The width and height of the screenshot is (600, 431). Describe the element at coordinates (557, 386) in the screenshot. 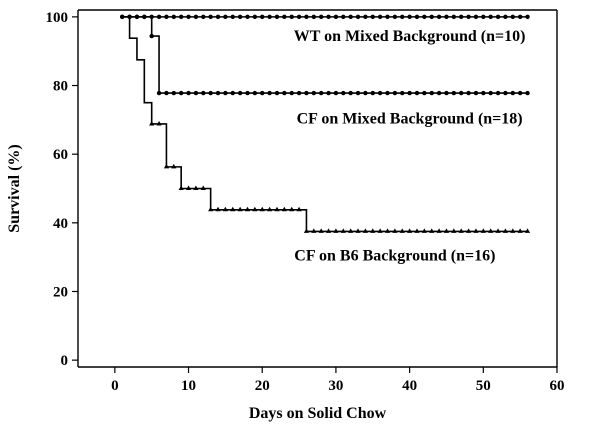

I see `x-tick-label: 60` at that location.